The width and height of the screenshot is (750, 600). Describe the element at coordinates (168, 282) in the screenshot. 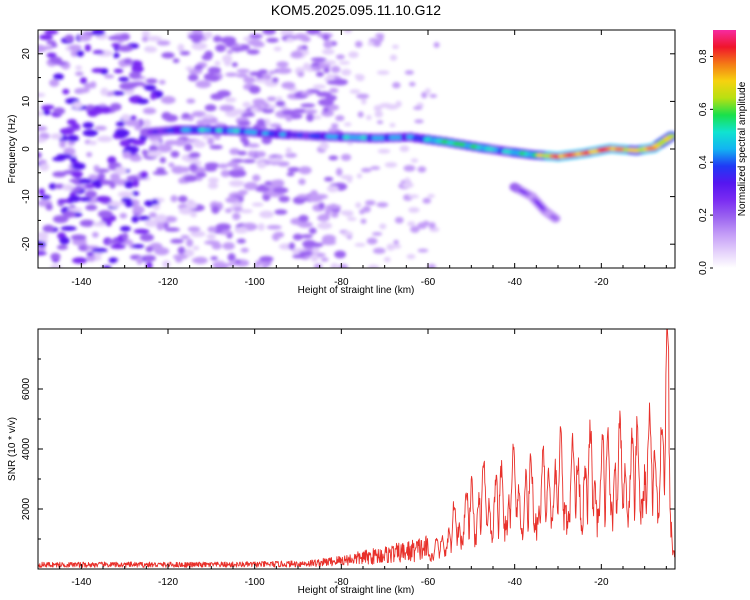

I see `x-tick-label: -120` at that location.